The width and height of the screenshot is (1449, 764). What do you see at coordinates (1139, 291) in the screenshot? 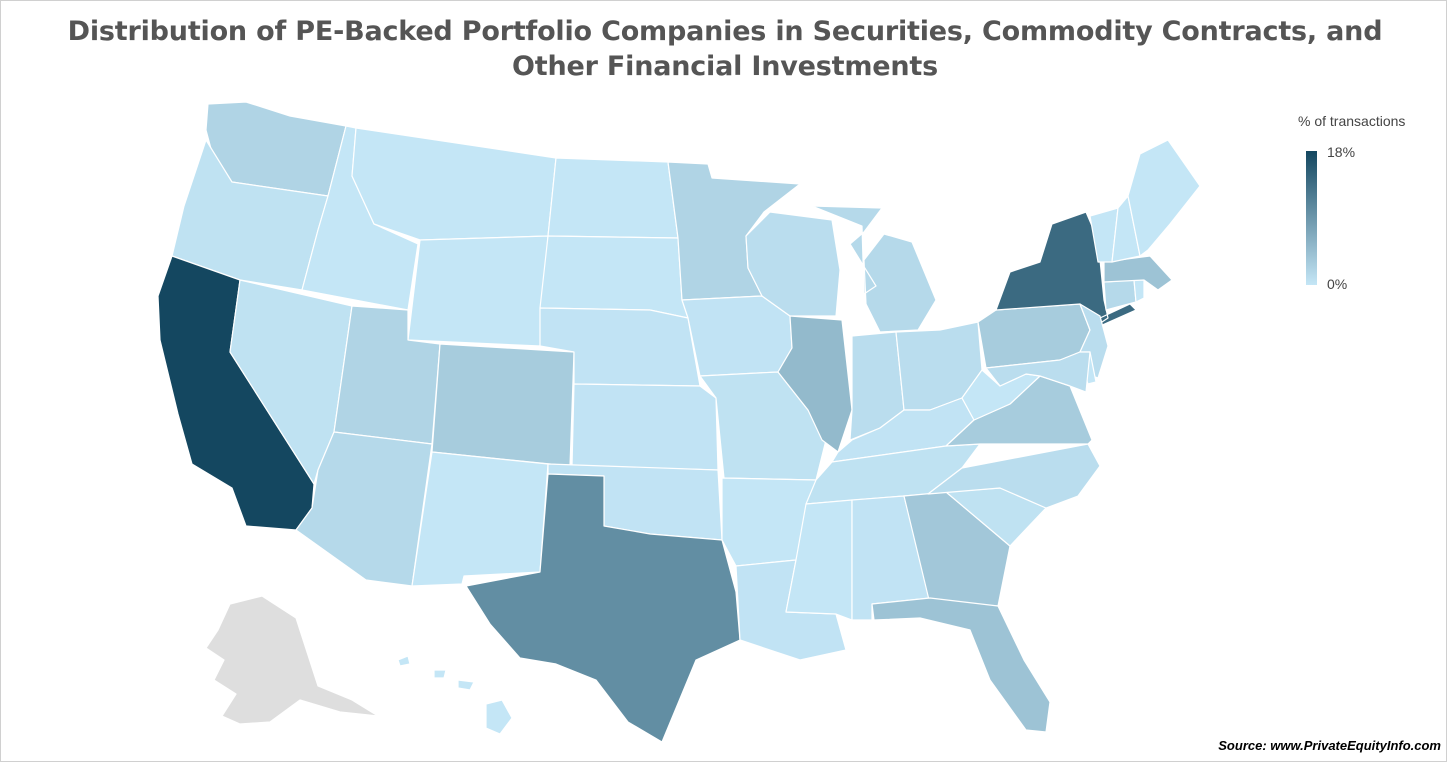
I see `state-RI` at bounding box center [1139, 291].